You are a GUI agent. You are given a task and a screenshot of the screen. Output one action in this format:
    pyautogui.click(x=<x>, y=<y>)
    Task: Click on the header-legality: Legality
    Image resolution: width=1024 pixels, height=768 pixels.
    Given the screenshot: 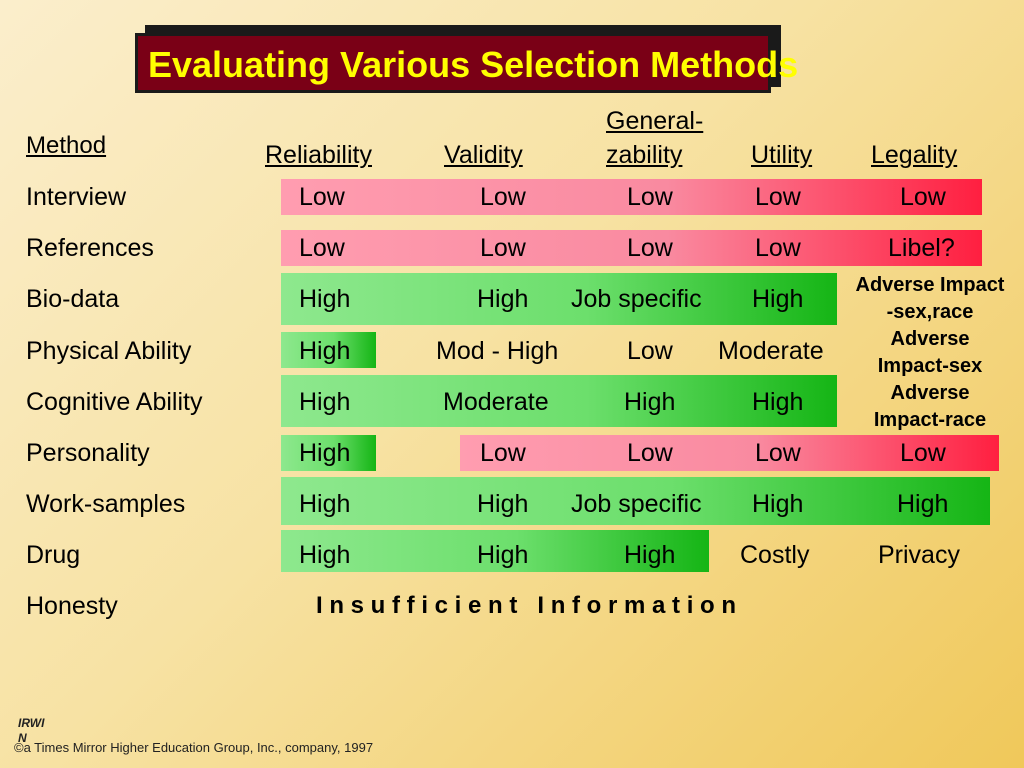 What is the action you would take?
    pyautogui.click(x=914, y=155)
    